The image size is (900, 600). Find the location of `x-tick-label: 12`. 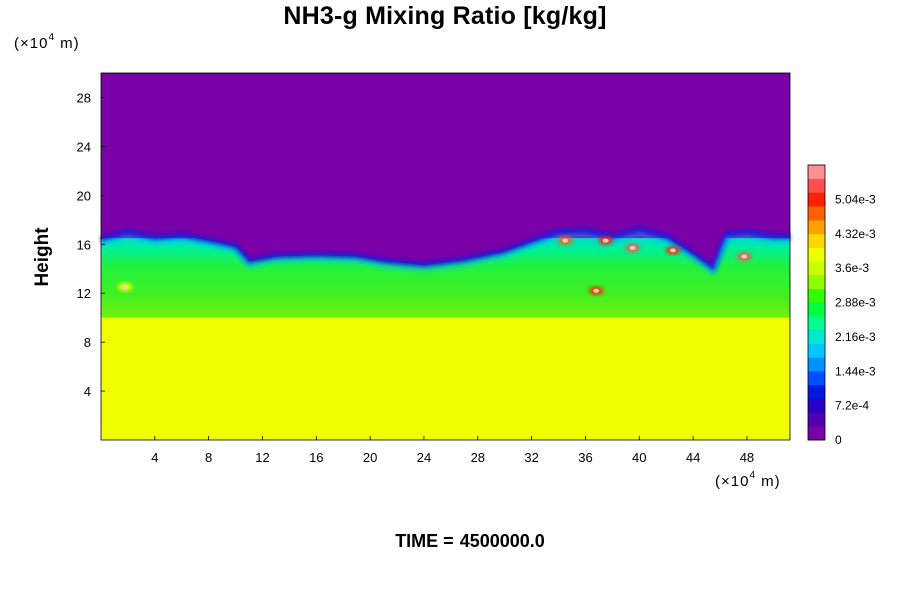

x-tick-label: 12 is located at coordinates (262, 457).